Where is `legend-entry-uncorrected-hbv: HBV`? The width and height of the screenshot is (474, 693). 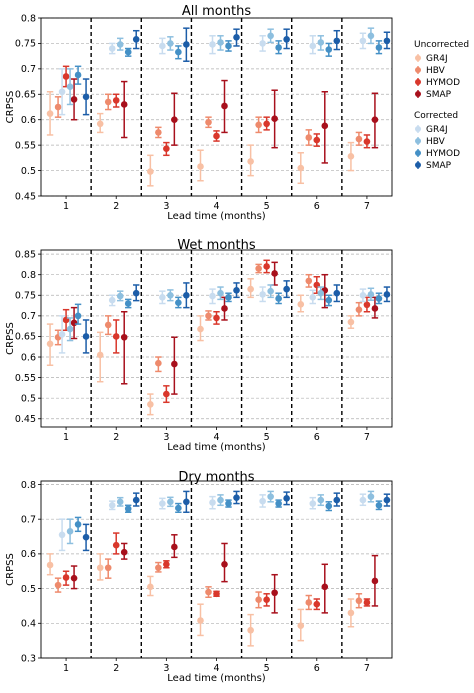 legend-entry-uncorrected-hbv: HBV is located at coordinates (430, 71).